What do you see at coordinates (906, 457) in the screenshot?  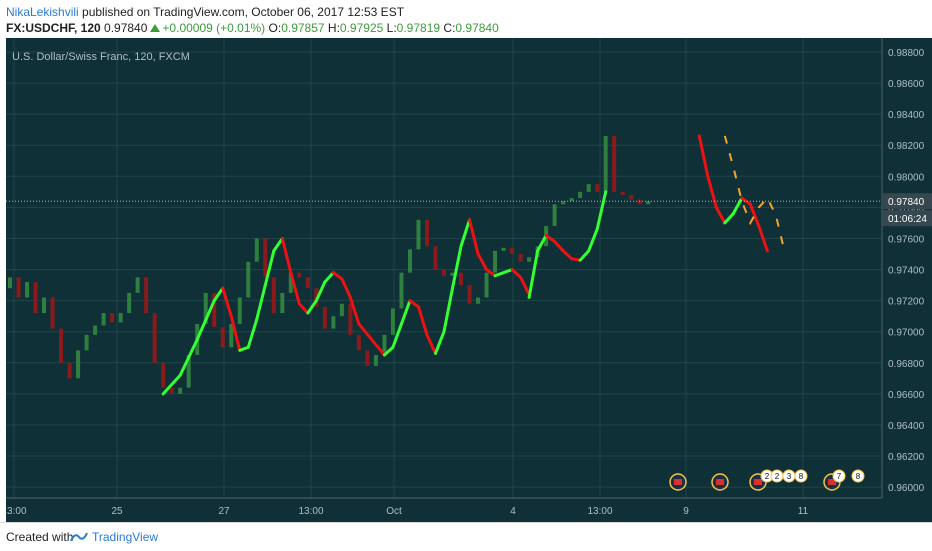 I see `y-tick-label: 0.96200` at bounding box center [906, 457].